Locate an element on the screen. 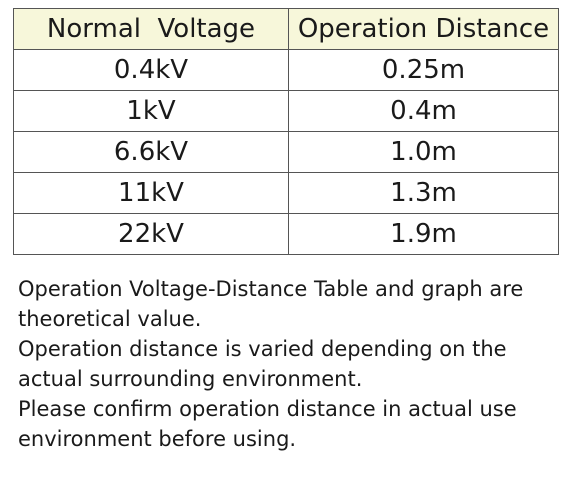 The height and width of the screenshot is (480, 568). voltage-cell: 6.6kV is located at coordinates (151, 152).